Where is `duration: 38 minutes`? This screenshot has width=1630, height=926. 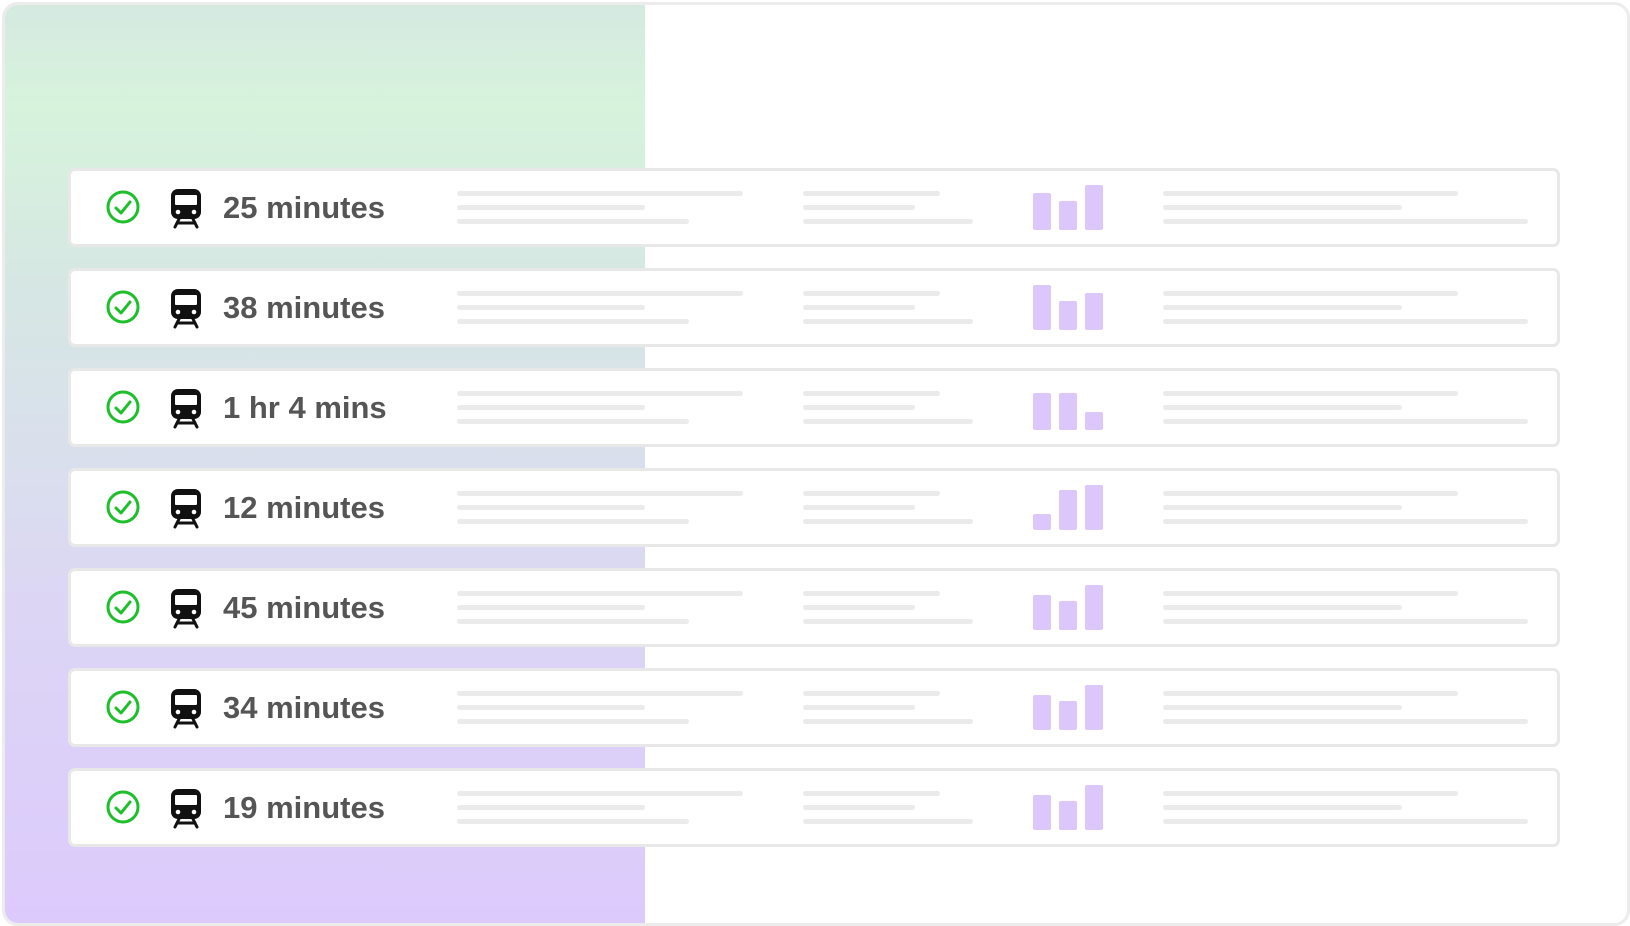
duration: 38 minutes is located at coordinates (304, 307).